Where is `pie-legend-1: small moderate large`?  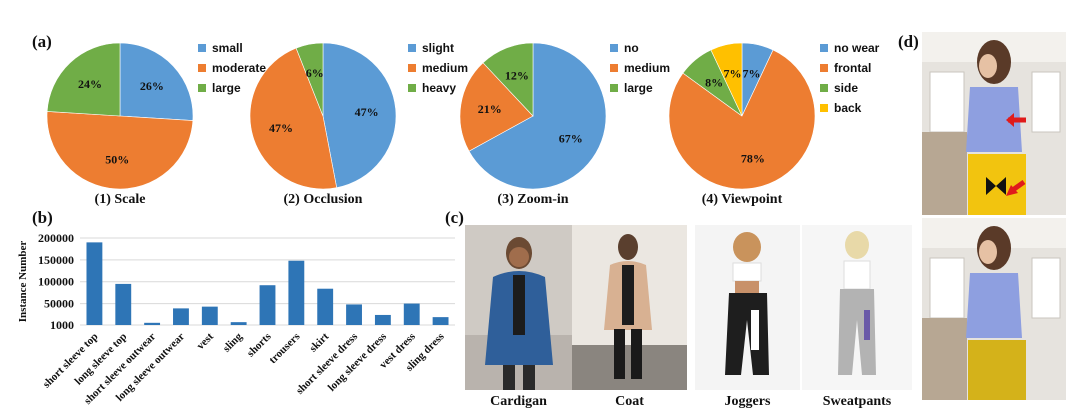
pie-legend-1: small moderate large is located at coordinates (232, 68).